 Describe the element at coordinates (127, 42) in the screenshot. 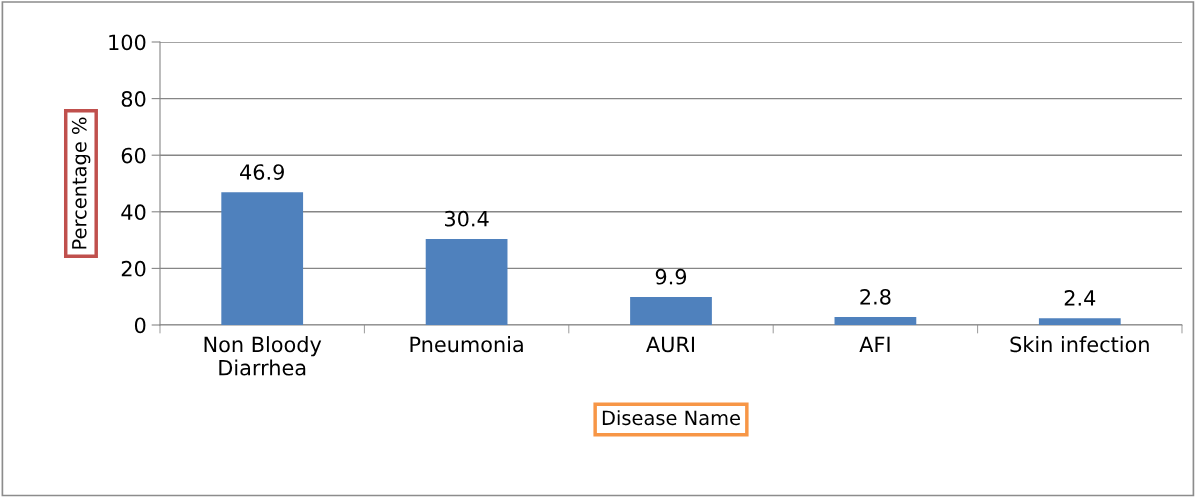

I see `y-tick-label: 100` at that location.